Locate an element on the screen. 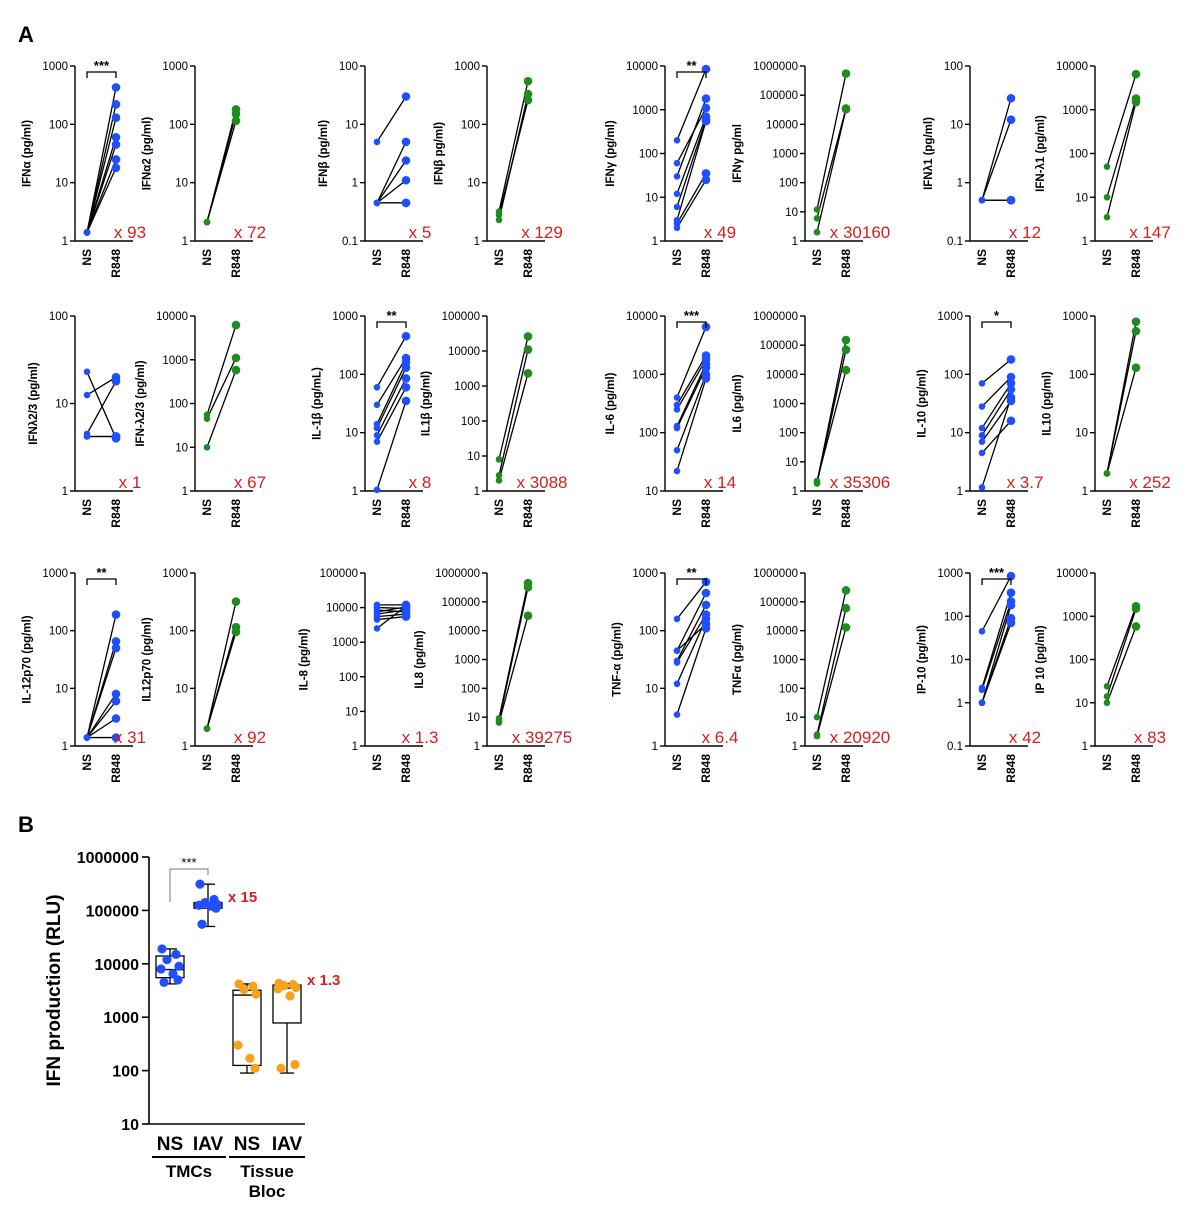 The width and height of the screenshot is (1200, 1211). fold-change-label: x 1.3 is located at coordinates (323, 980).